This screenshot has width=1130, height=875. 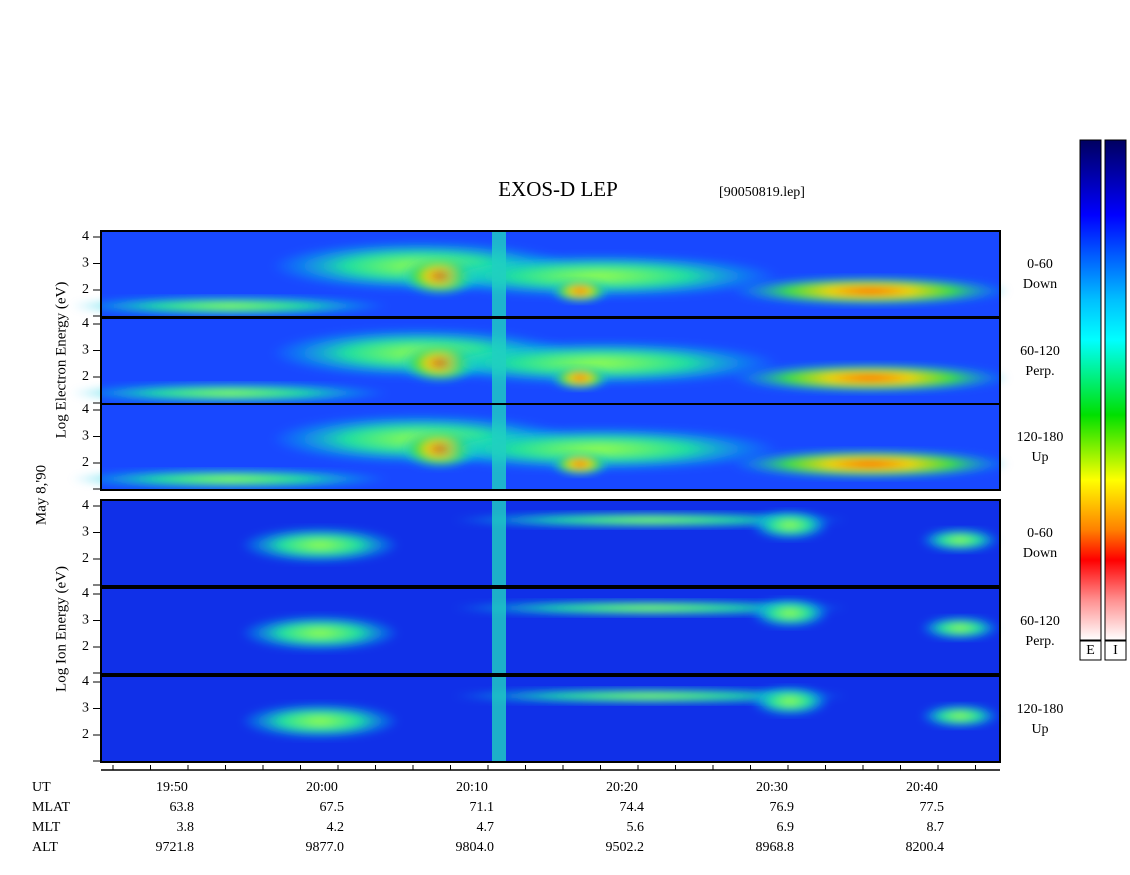 What do you see at coordinates (336, 827) in the screenshot?
I see `ephemeris-value: 4.2` at bounding box center [336, 827].